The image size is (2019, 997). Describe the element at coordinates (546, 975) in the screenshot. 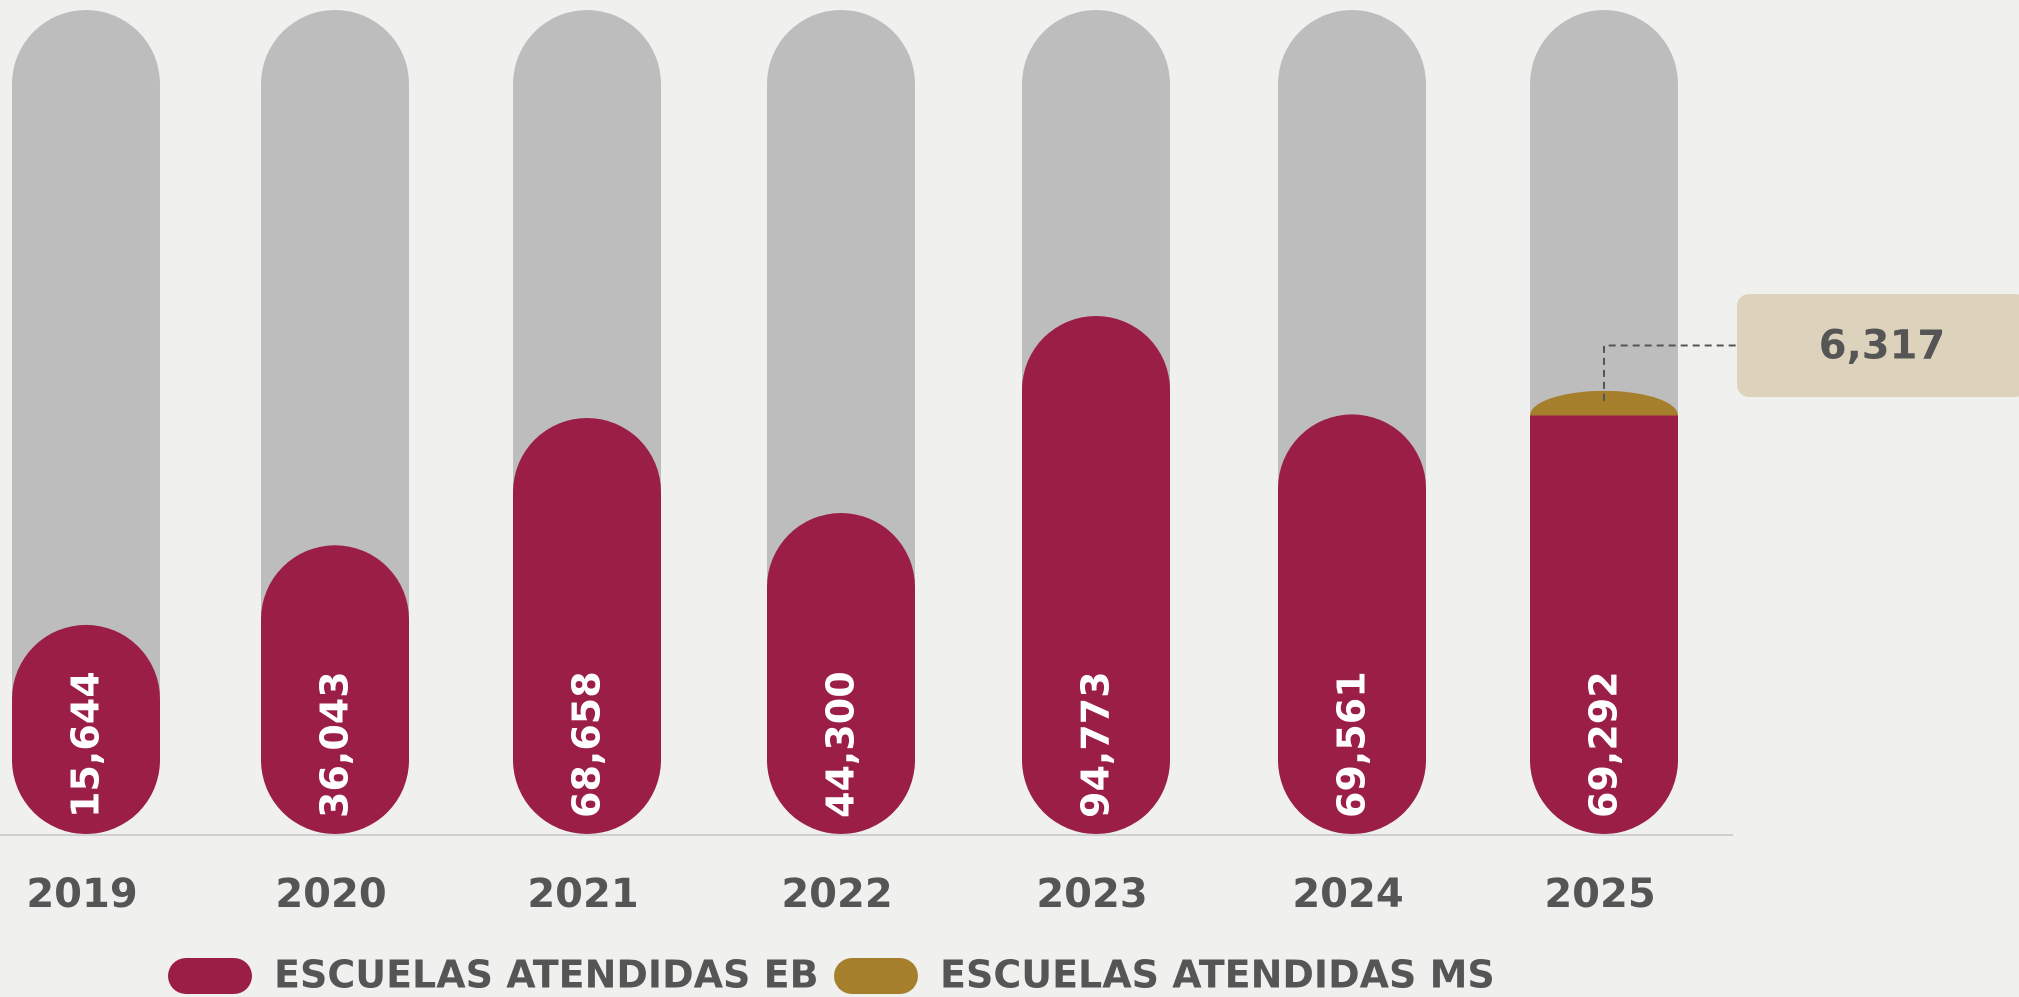

I see `legend-label: ESCUELAS ATENDIDAS EB` at that location.